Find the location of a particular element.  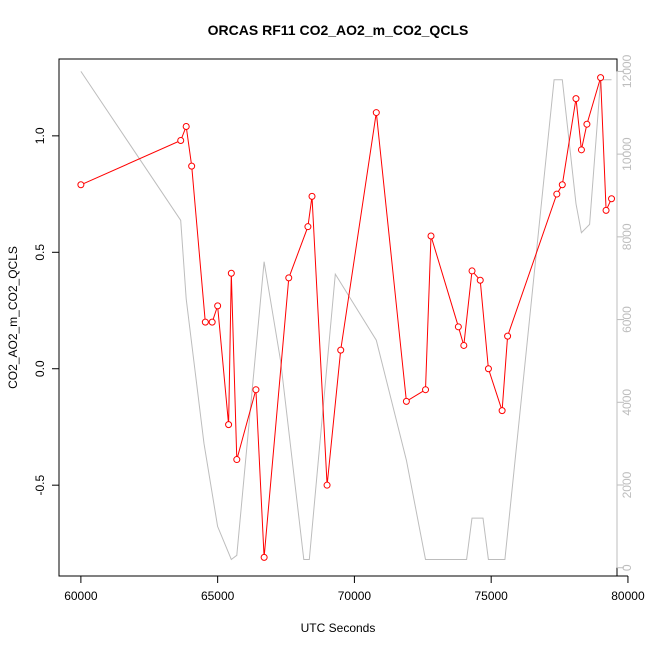

x-axis: 60000 65000 70000 75000 80000 is located at coordinates (354, 589).